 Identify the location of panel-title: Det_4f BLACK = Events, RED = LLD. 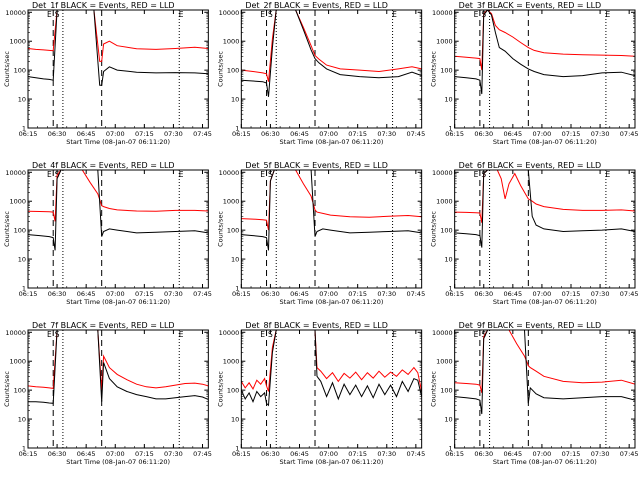
(103, 165).